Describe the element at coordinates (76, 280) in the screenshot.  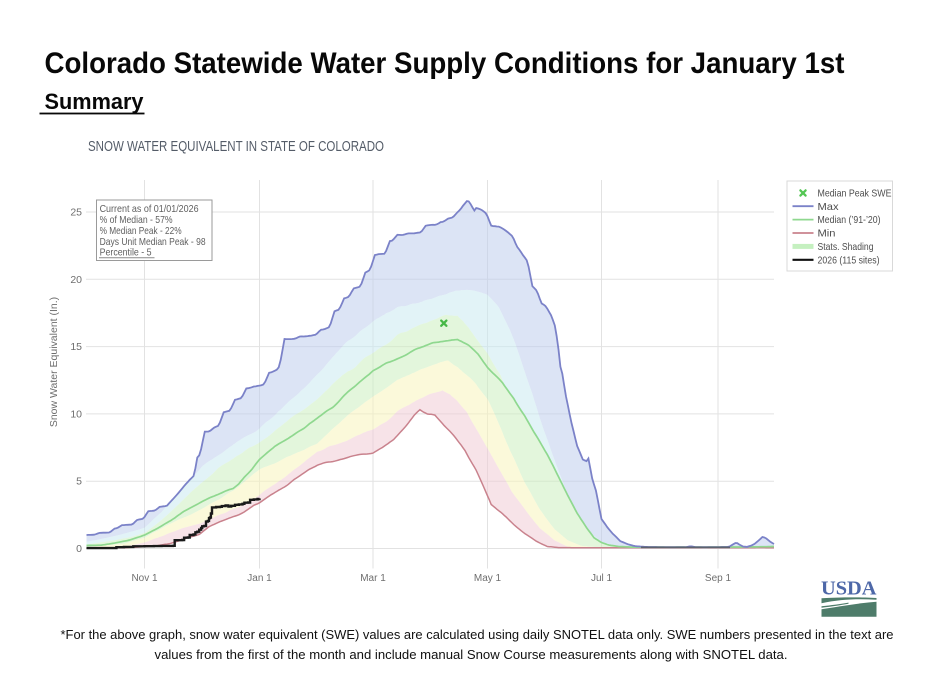
I see `svg-text: 20` at that location.